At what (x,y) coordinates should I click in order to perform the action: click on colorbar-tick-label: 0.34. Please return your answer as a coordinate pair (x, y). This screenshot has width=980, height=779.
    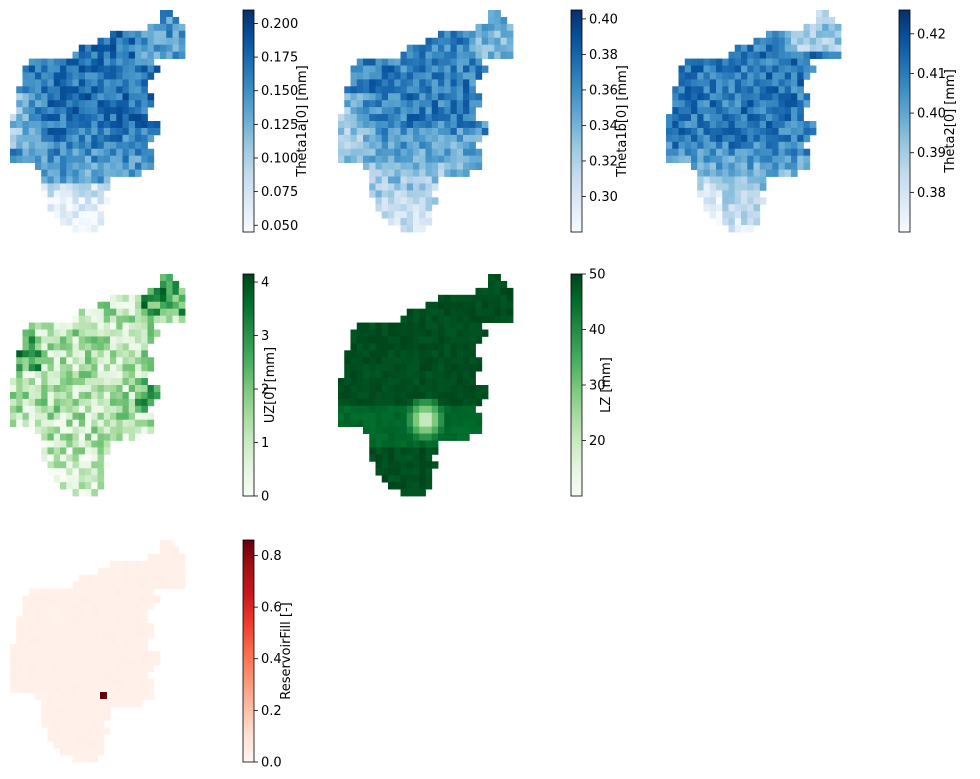
    Looking at the image, I should click on (603, 126).